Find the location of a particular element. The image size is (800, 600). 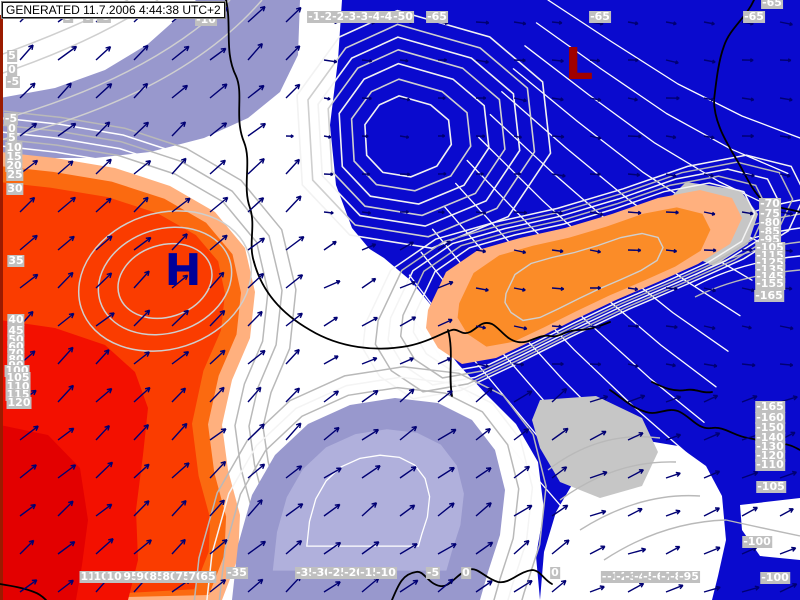

contour-label: -155 is located at coordinates (770, 283).